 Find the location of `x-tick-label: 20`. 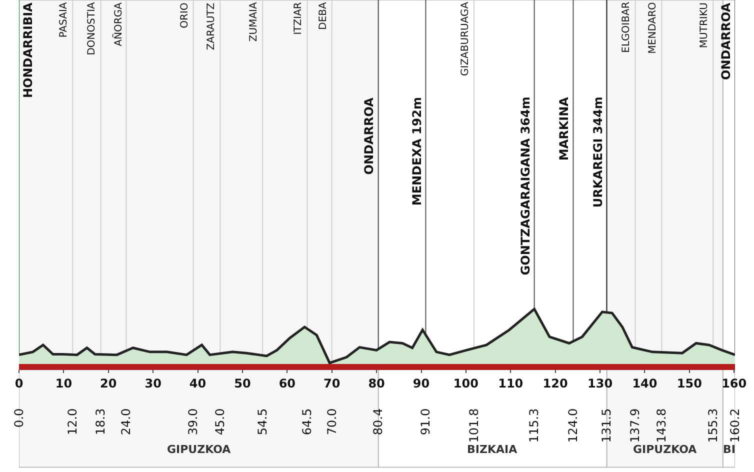

x-tick-label: 20 is located at coordinates (108, 383).